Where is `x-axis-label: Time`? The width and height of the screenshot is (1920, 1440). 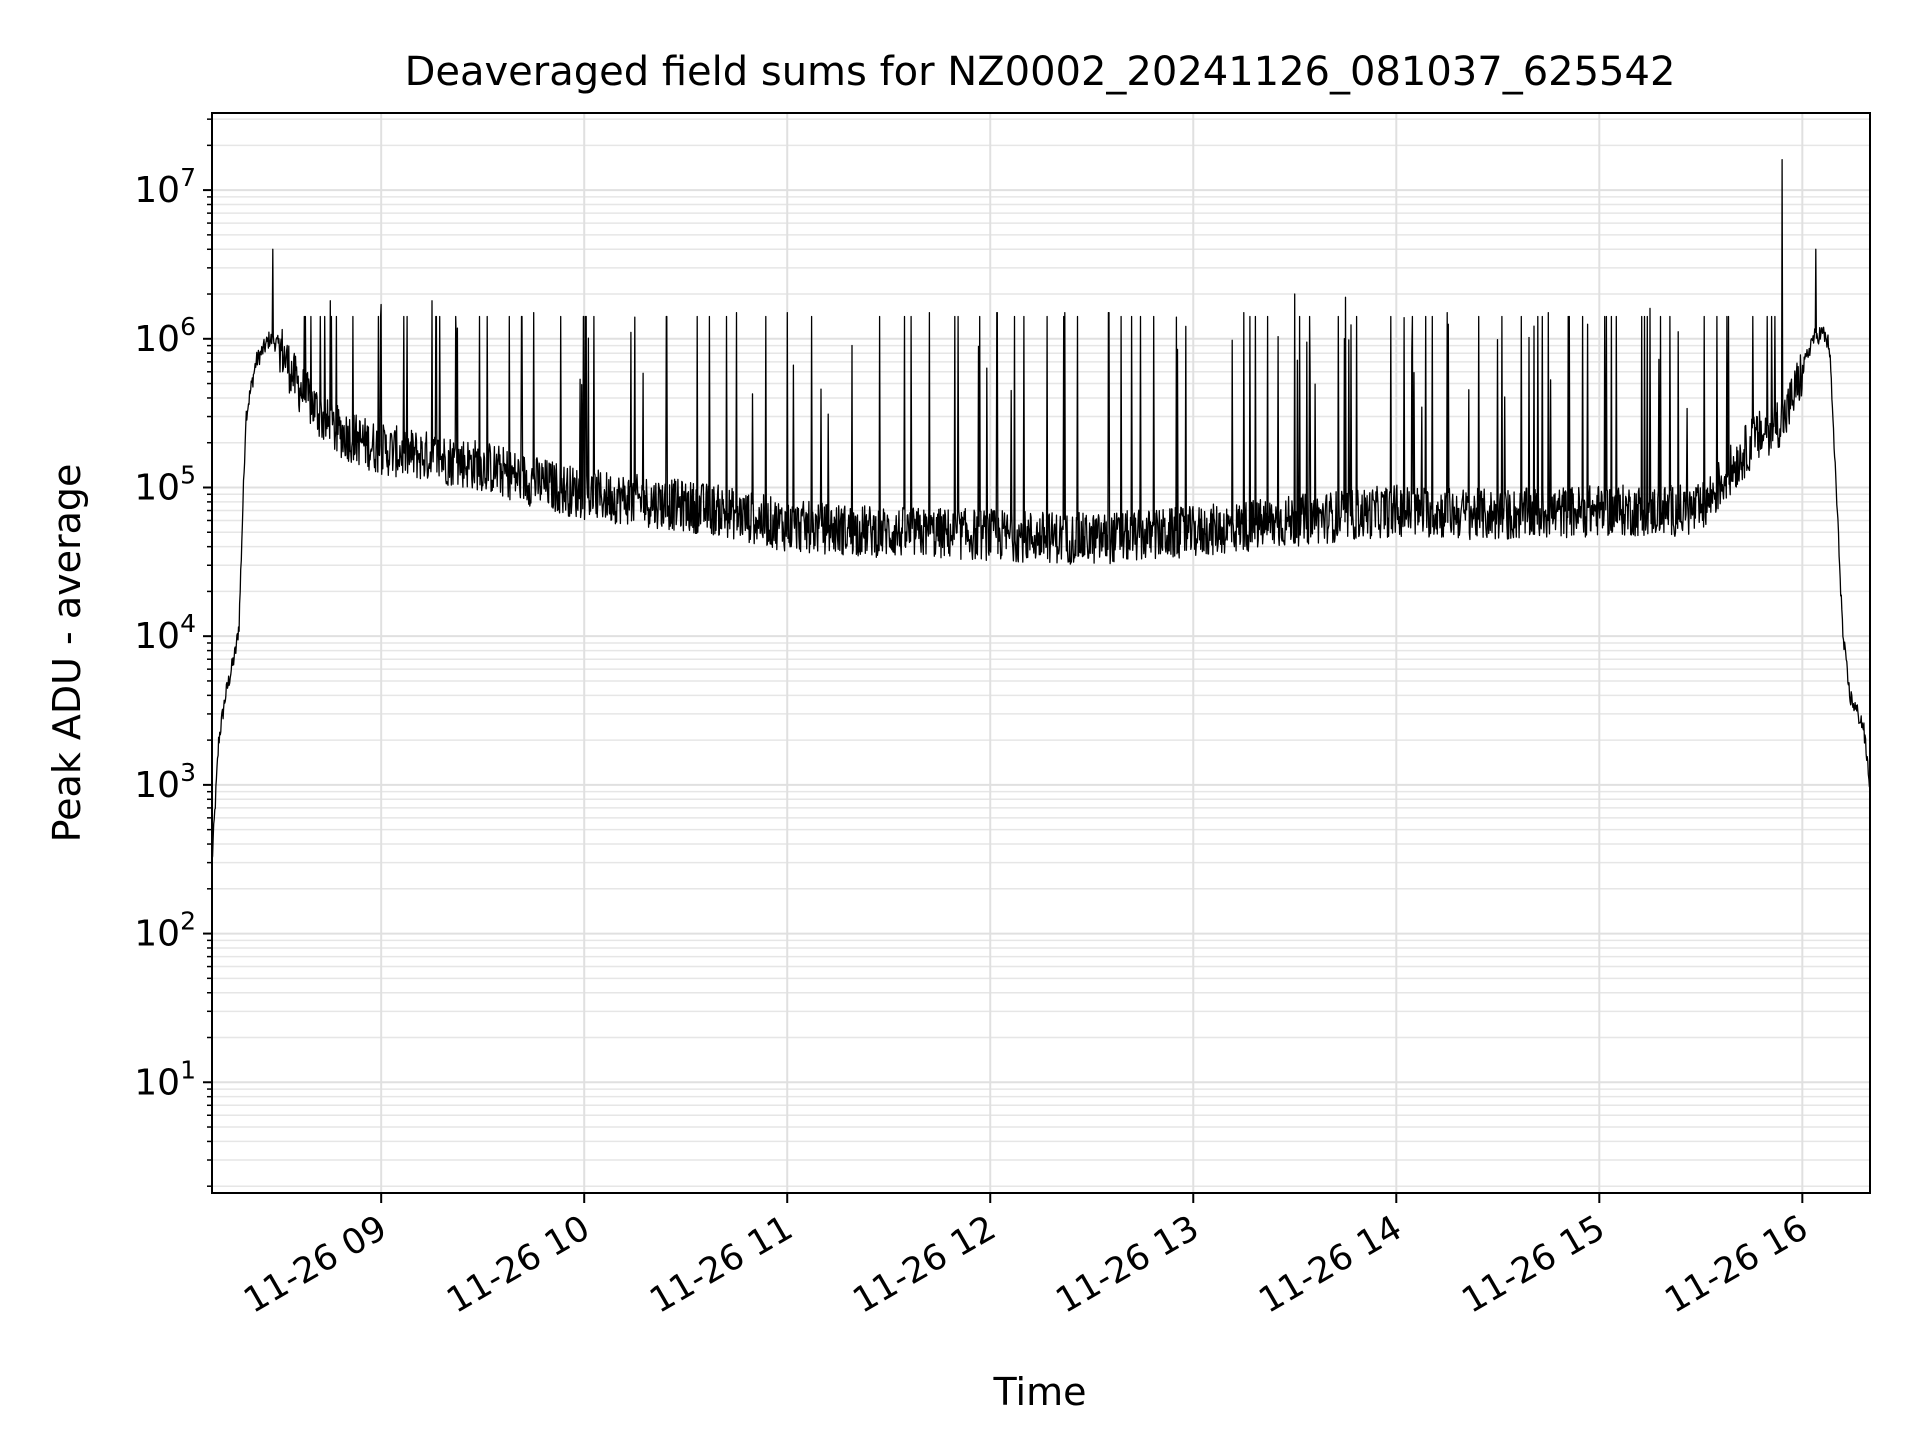
x-axis-label: Time is located at coordinates (1040, 1392).